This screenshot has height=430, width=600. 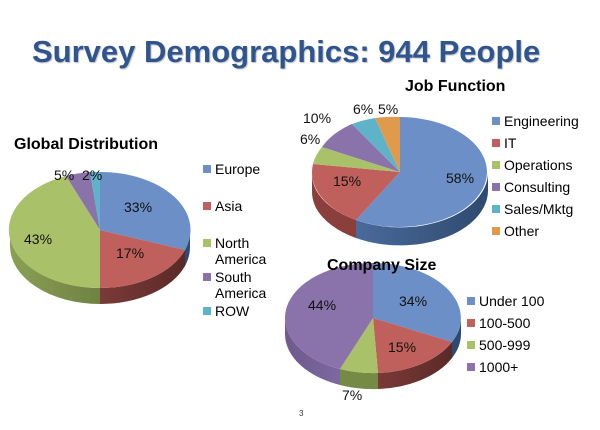 I want to click on legend-item-south-america: South America, so click(x=234, y=285).